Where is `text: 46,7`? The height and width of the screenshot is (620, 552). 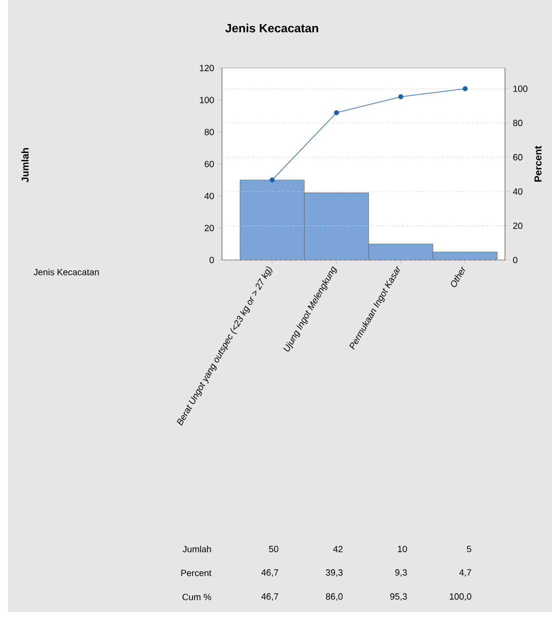
text: 46,7 is located at coordinates (269, 573).